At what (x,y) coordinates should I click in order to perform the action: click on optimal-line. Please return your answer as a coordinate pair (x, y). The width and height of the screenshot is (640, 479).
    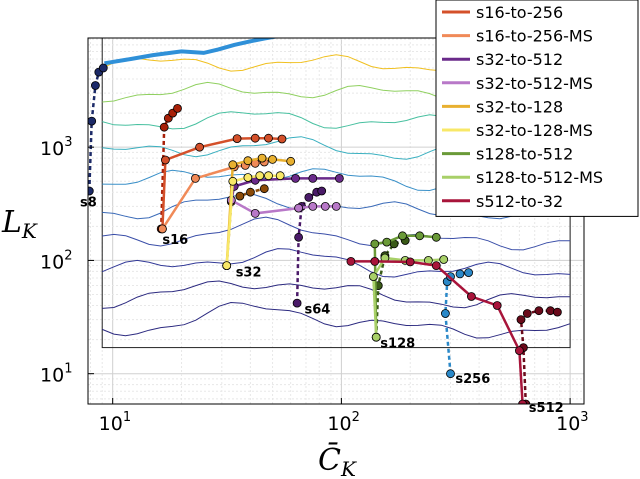
    Looking at the image, I should click on (192, 52).